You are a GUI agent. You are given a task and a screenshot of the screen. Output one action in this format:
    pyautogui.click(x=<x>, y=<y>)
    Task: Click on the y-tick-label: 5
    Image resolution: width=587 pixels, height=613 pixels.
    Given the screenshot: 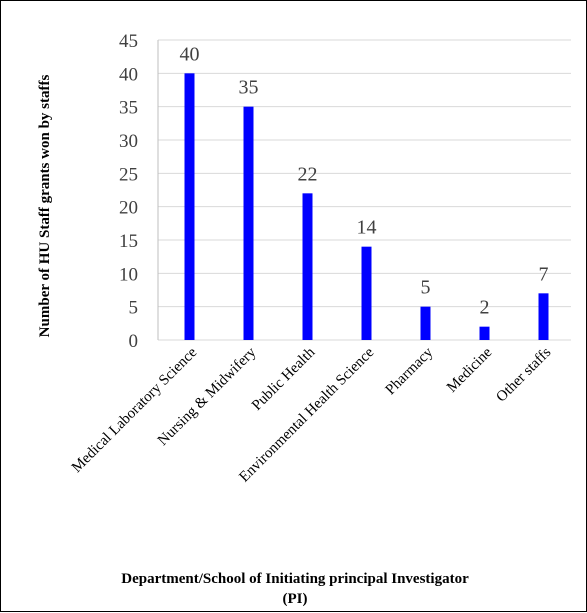 What is the action you would take?
    pyautogui.click(x=134, y=308)
    